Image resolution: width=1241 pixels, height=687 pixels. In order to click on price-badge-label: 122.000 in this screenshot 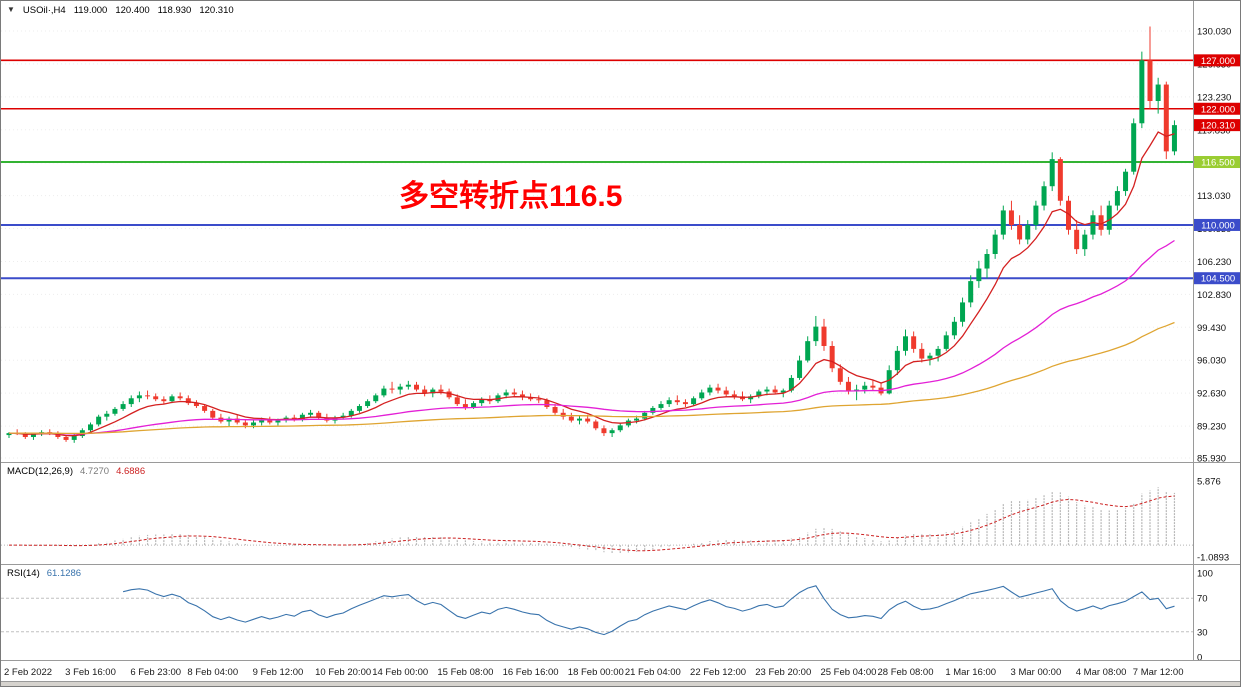, I will do `click(1218, 109)`.